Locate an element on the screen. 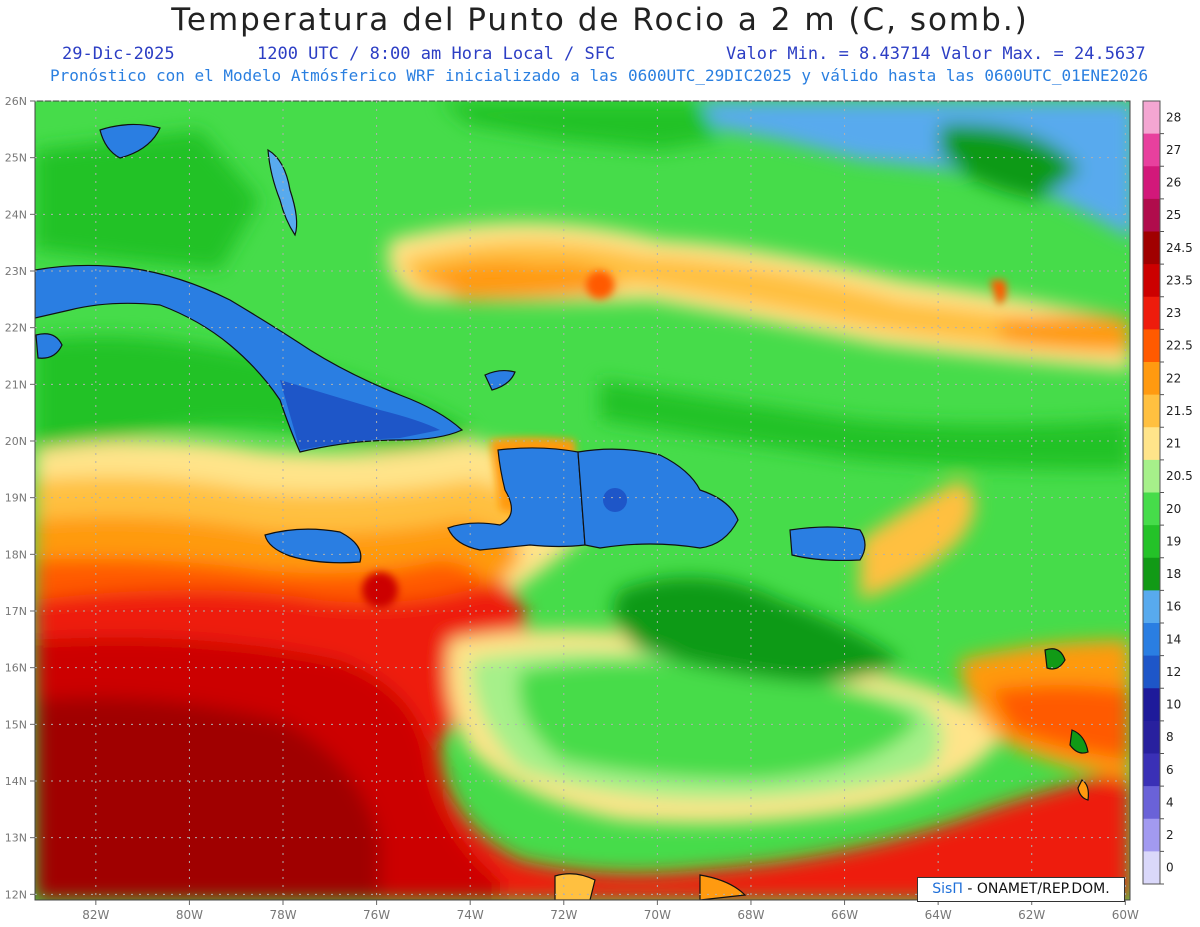  lat-label: 22N is located at coordinates (16, 328).